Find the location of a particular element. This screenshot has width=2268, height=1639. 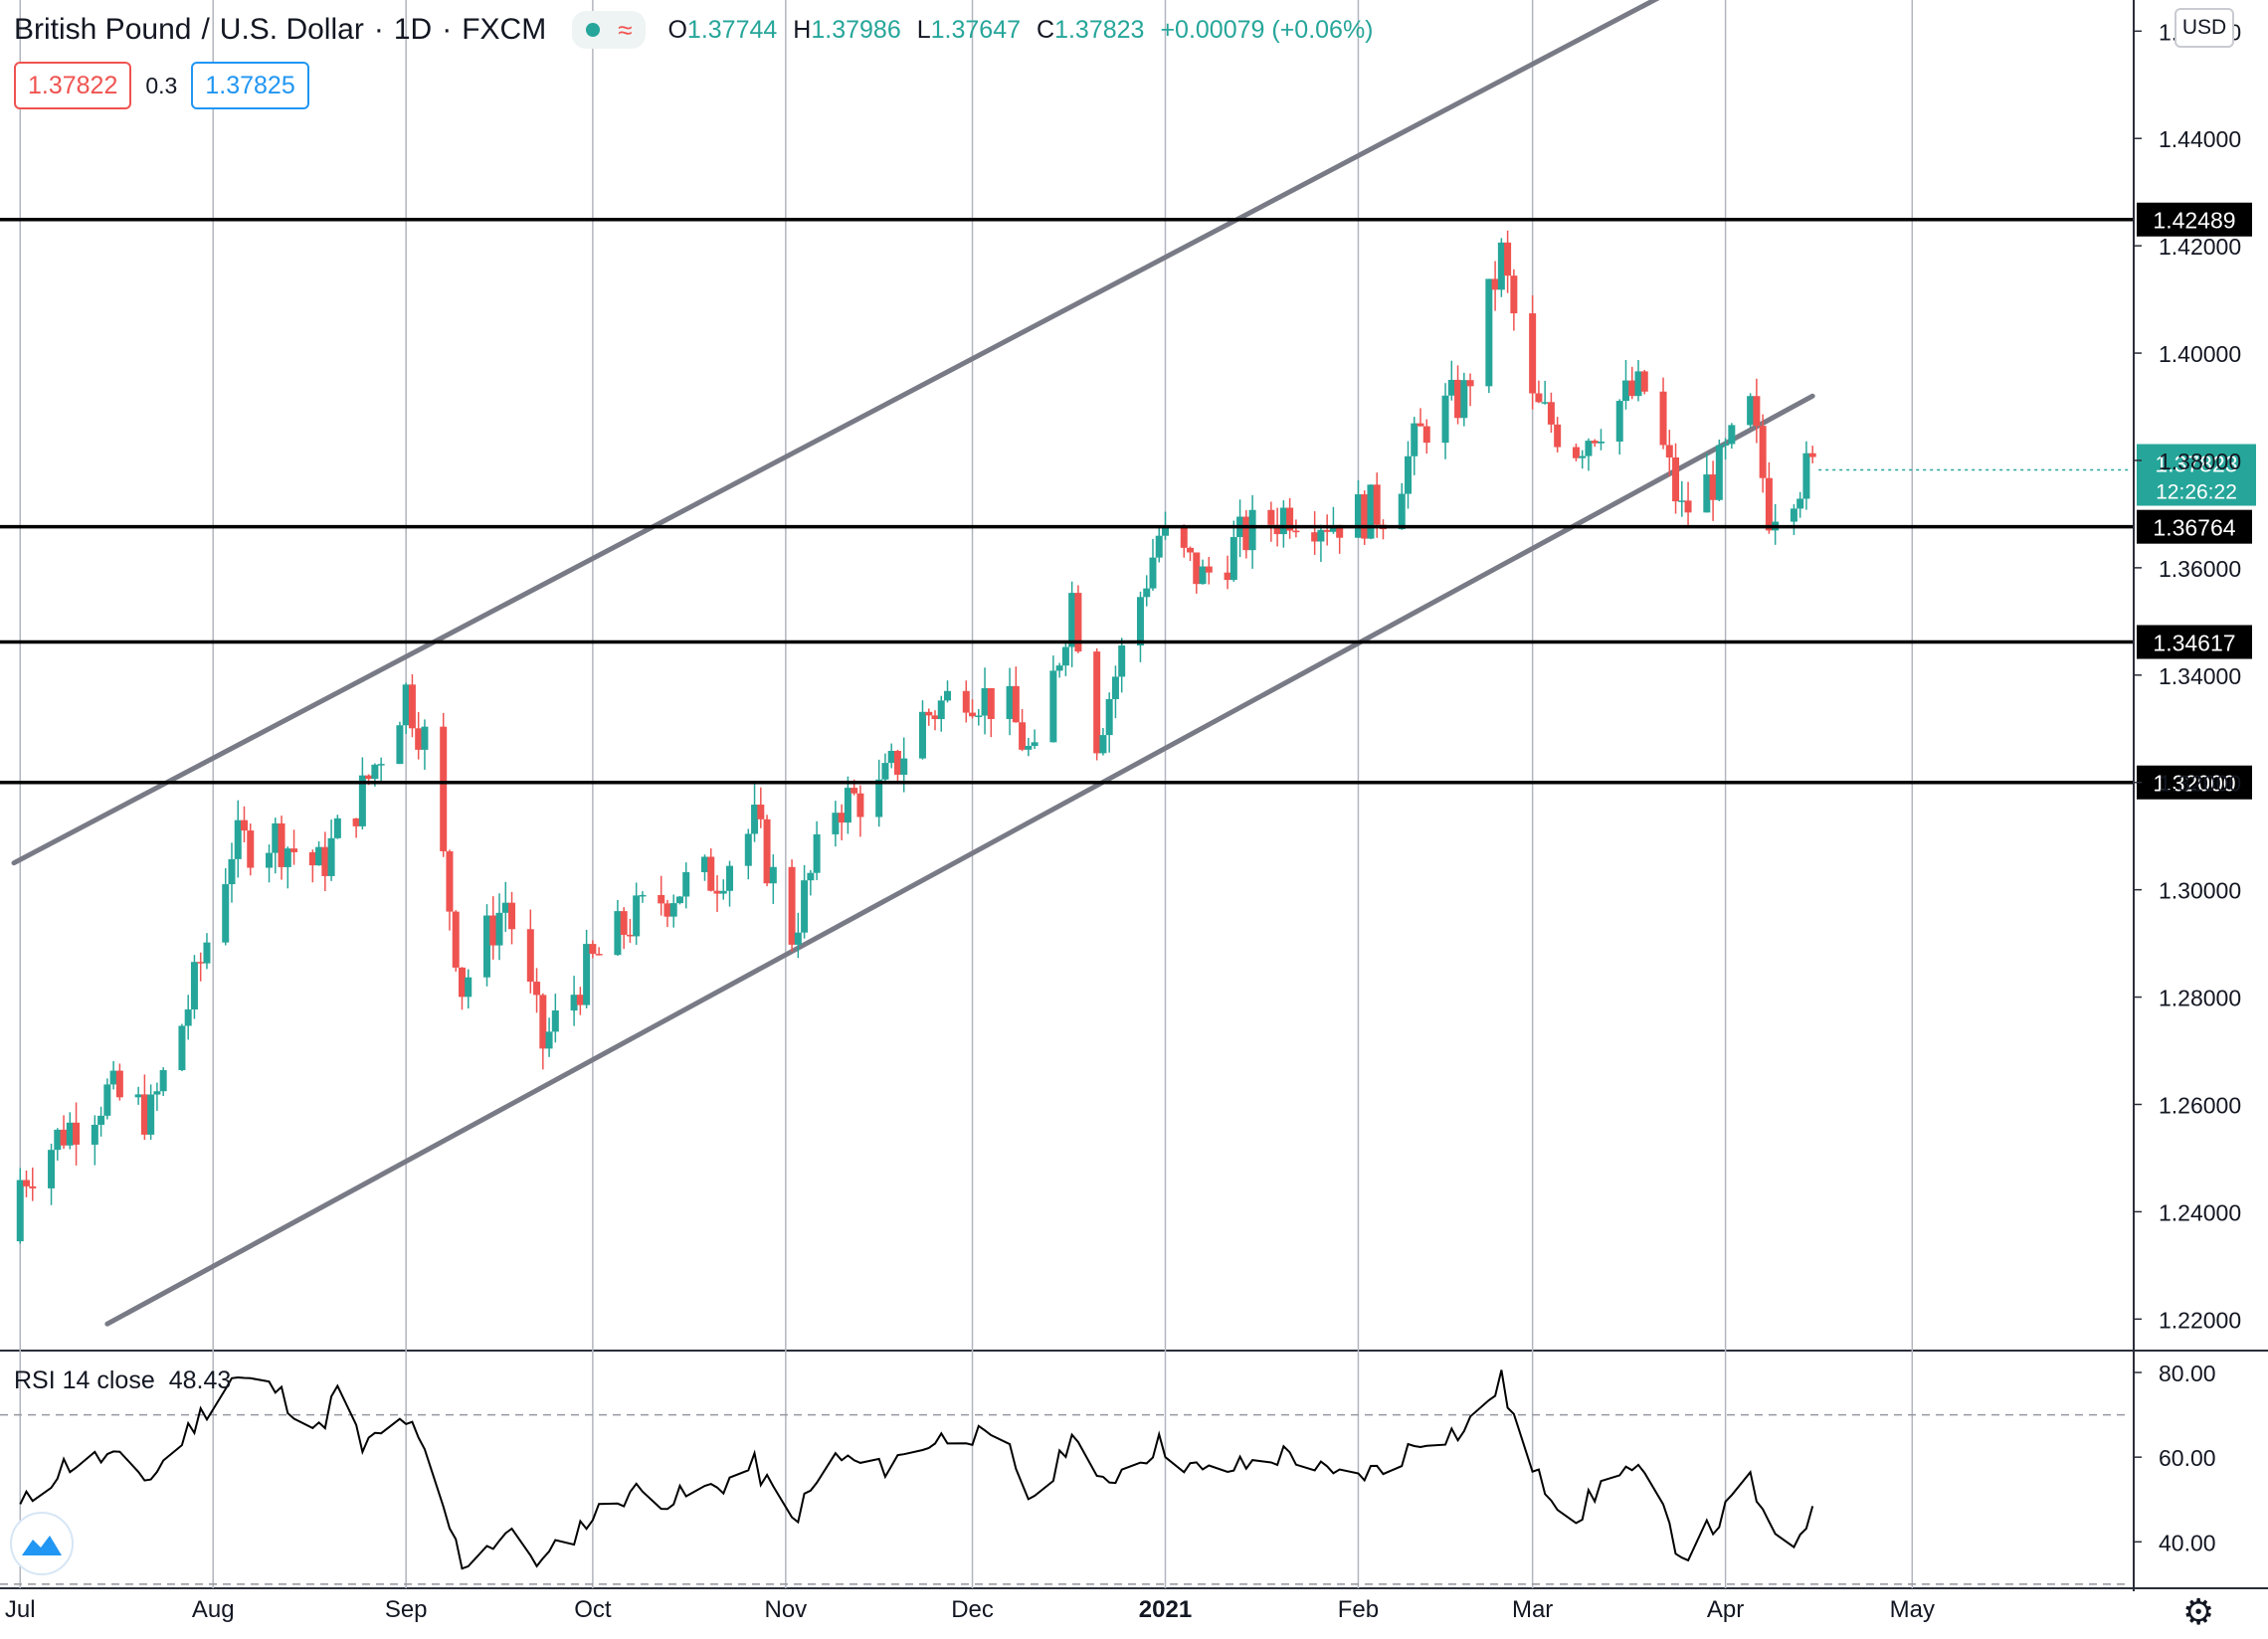

close-value: 1.37823 is located at coordinates (1100, 29).